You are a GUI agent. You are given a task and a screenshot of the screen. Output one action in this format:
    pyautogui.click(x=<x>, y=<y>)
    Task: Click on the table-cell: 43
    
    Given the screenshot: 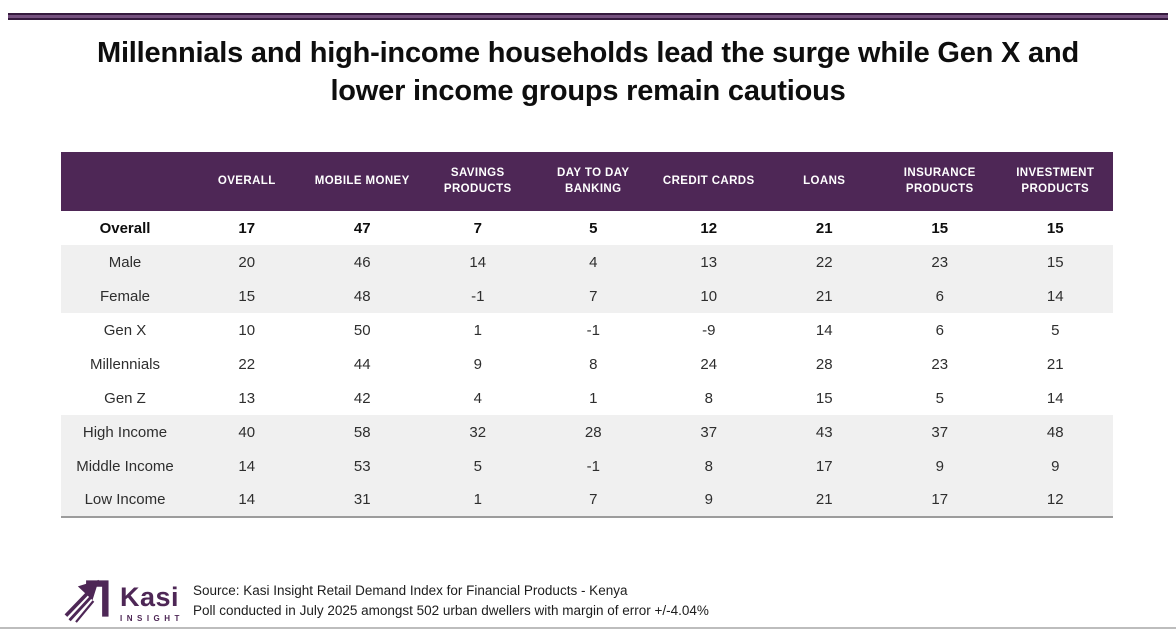 What is the action you would take?
    pyautogui.click(x=824, y=432)
    